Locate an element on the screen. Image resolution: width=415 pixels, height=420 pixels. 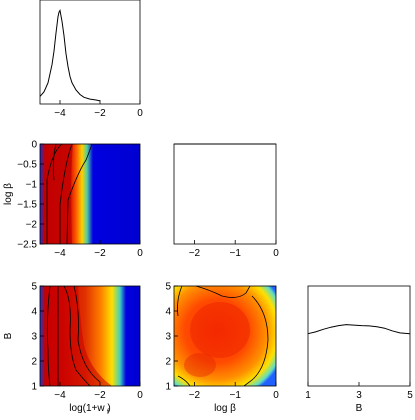
y-tick-label: 0 is located at coordinates (34, 145).